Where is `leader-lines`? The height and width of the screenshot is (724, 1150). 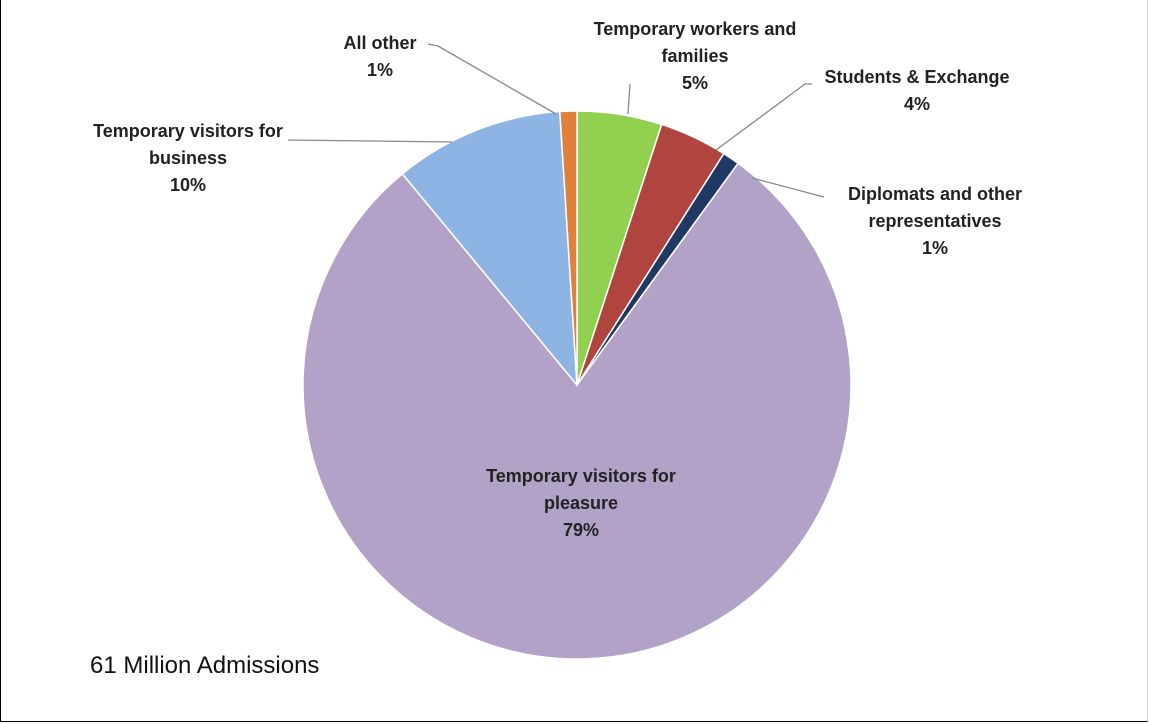 leader-lines is located at coordinates (556, 120).